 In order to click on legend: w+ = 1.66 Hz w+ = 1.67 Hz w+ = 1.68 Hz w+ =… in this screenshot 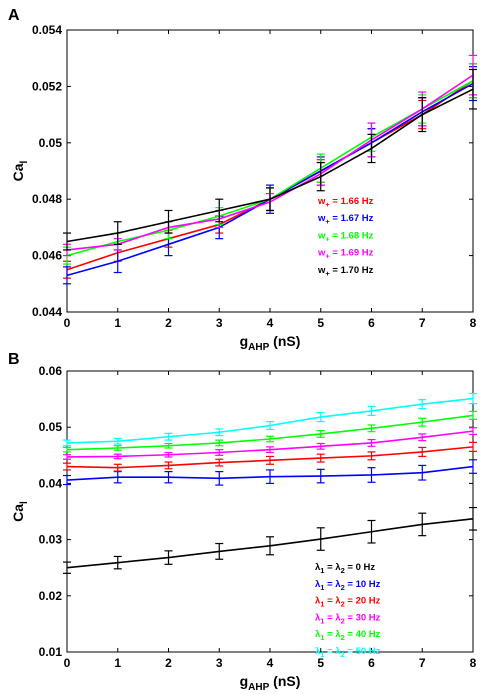, I will do `click(345, 237)`.